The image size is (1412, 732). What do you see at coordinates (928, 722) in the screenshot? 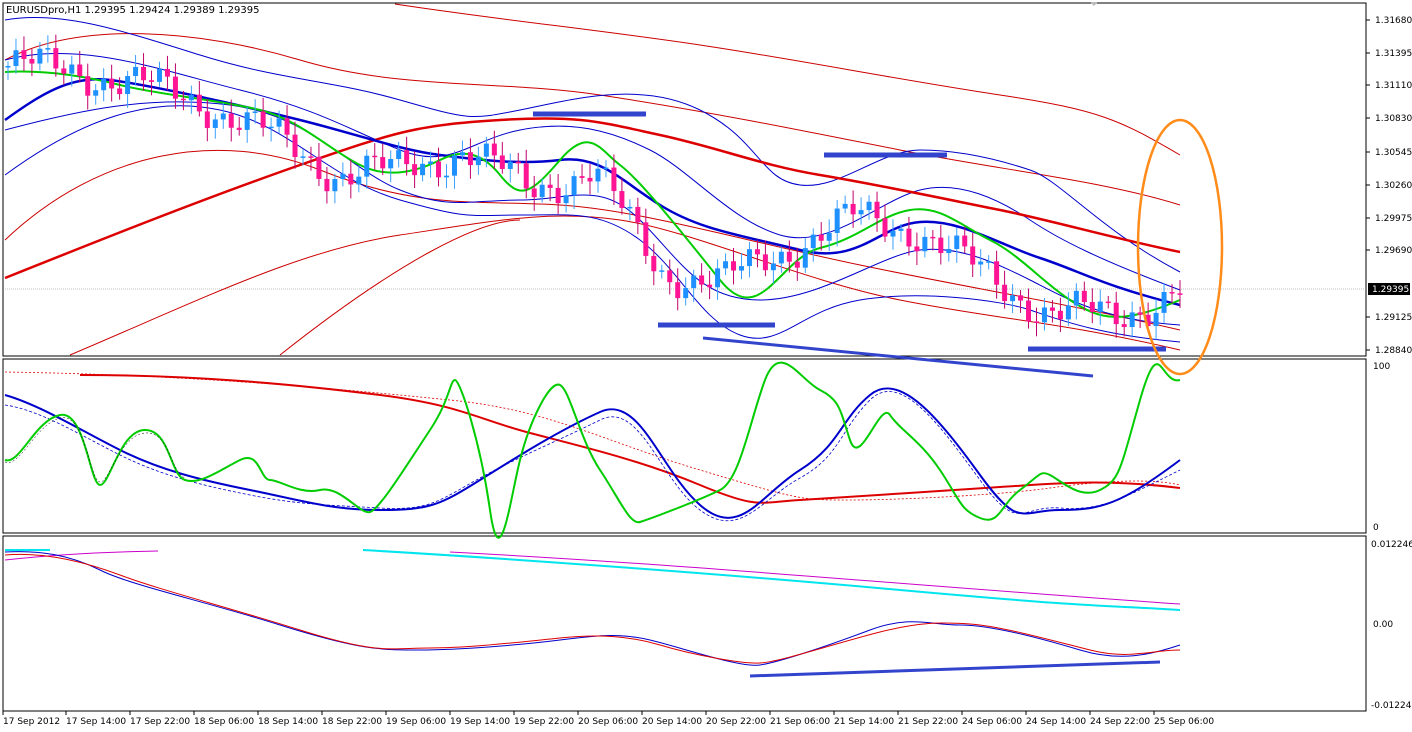
I see `time-axis-label: 21 Sep 22:00` at bounding box center [928, 722].